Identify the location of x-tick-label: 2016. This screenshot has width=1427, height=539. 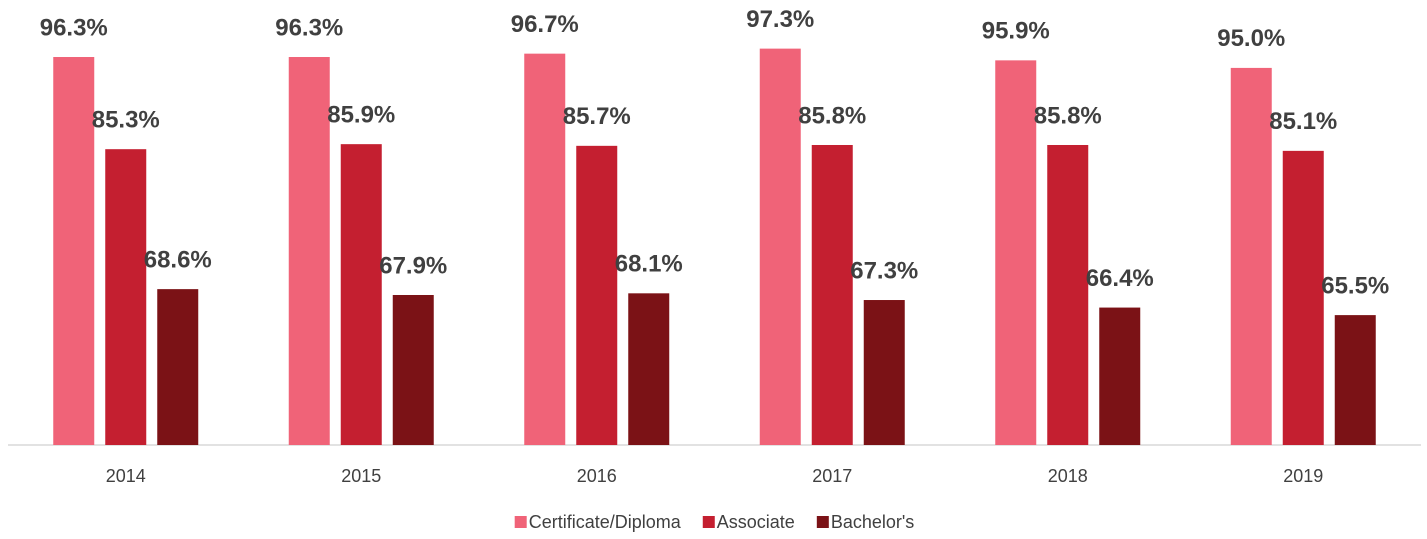
(597, 476).